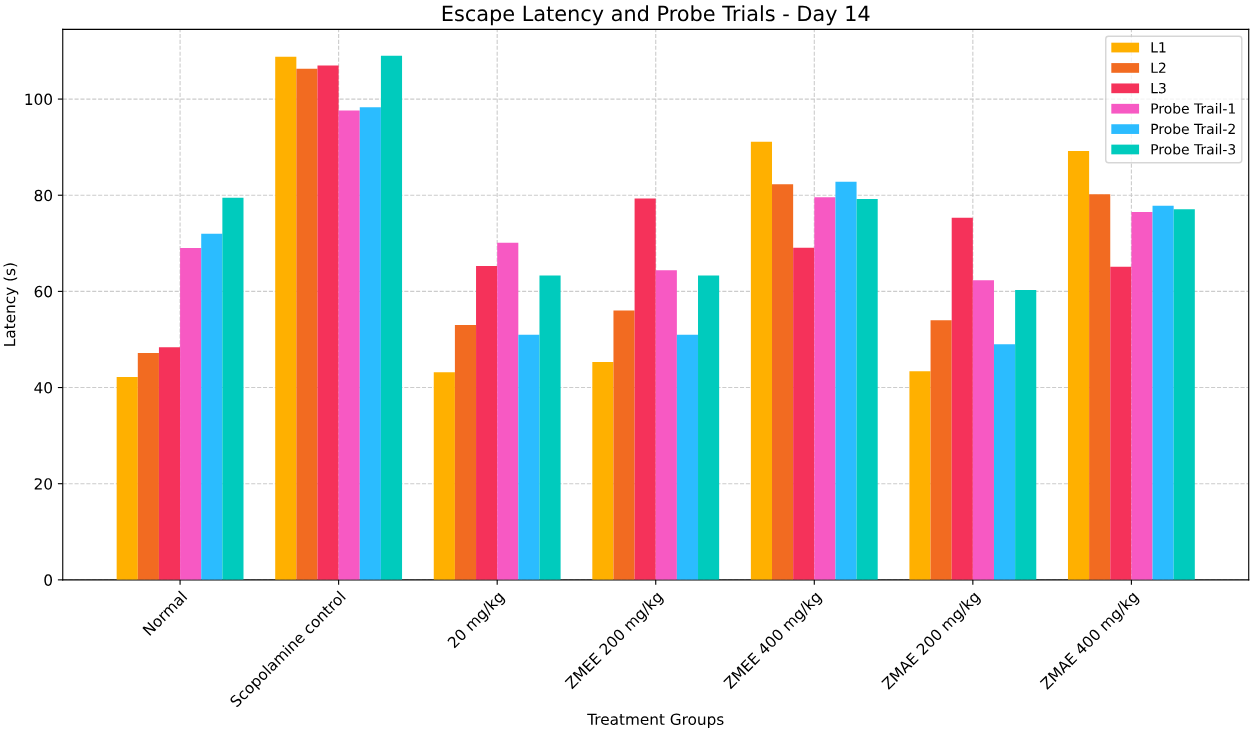  What do you see at coordinates (1158, 88) in the screenshot?
I see `legend-label: L3` at bounding box center [1158, 88].